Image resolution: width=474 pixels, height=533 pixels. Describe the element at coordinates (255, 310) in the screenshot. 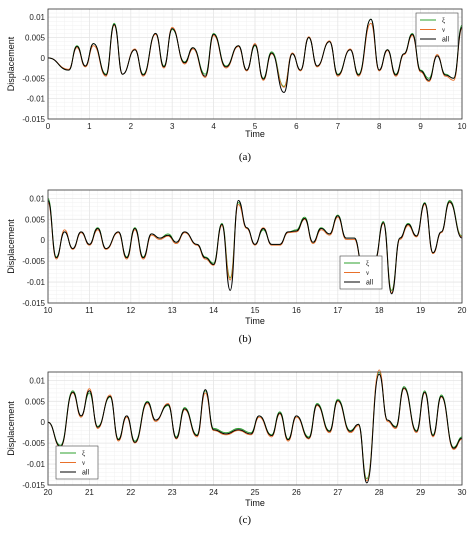

I see `x-tick-label: 15` at that location.